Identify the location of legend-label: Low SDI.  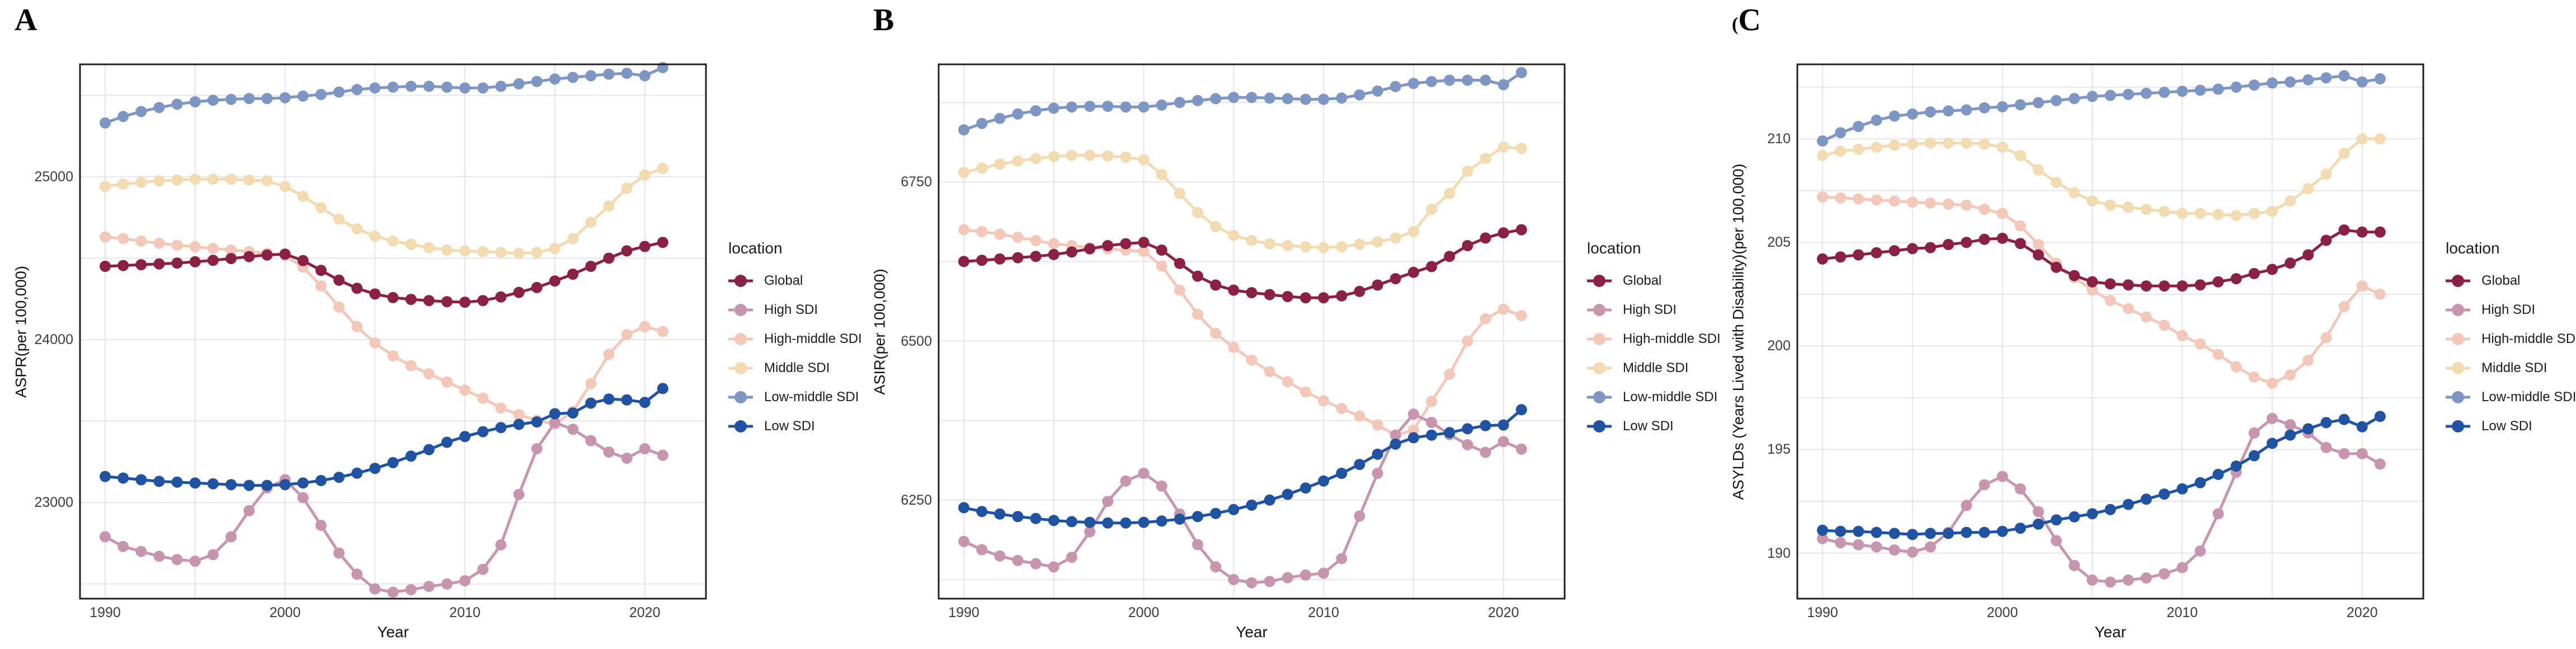
(789, 426).